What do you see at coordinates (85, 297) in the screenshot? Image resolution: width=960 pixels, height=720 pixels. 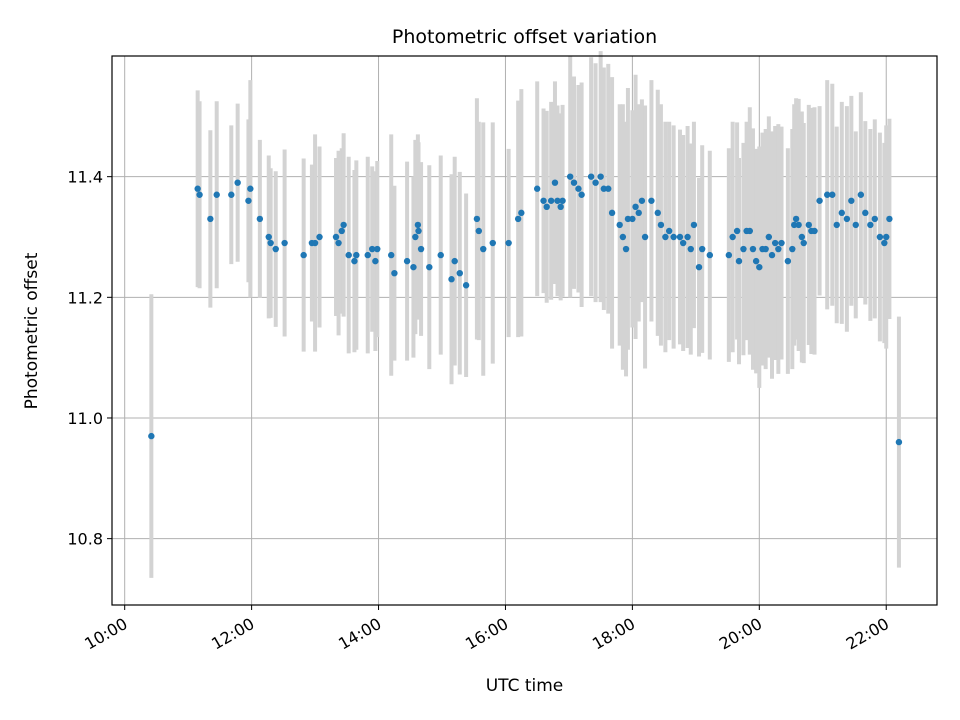 I see `y-tick-label: 11.2` at bounding box center [85, 297].